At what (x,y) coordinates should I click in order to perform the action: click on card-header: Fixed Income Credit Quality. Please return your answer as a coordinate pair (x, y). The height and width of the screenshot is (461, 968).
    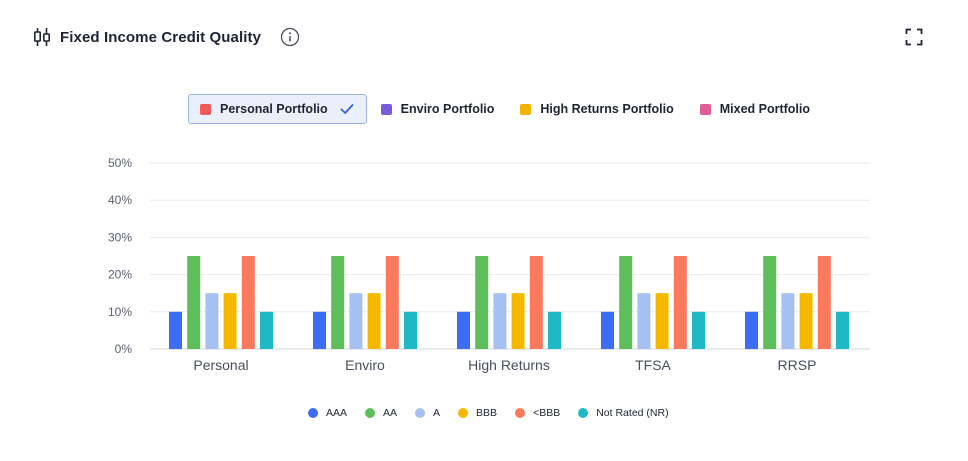
    Looking at the image, I should click on (166, 37).